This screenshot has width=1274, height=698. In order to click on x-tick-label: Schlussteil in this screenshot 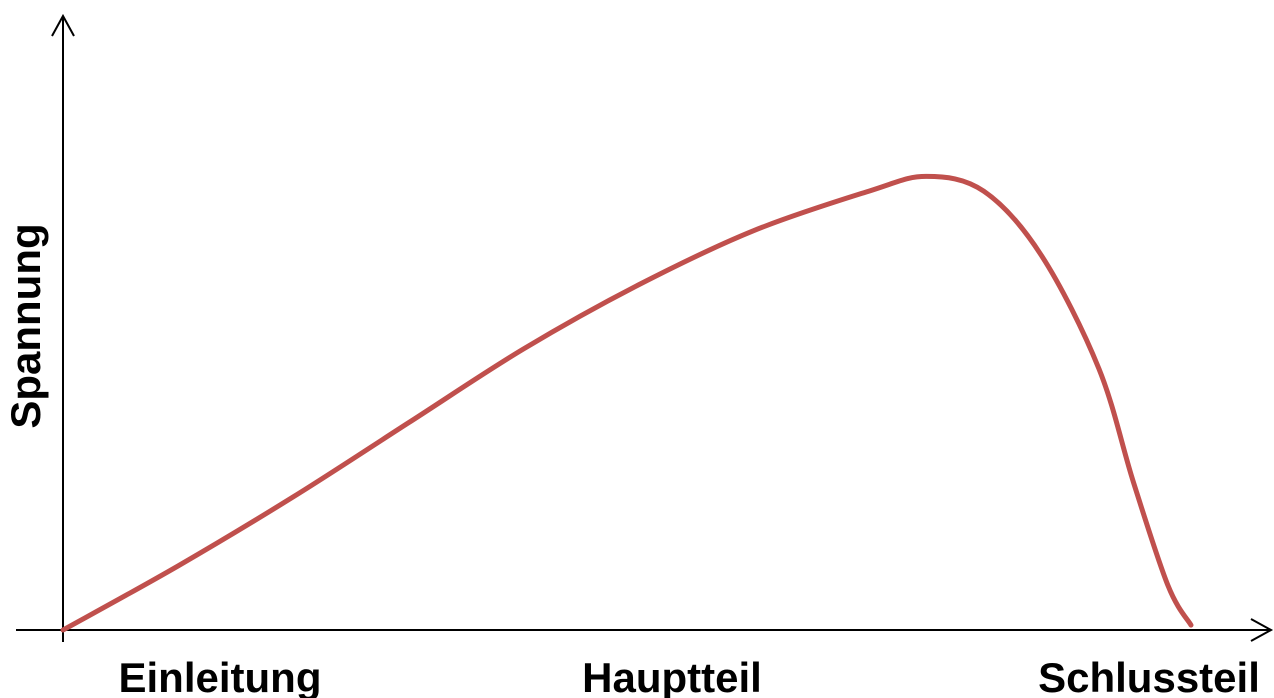, I will do `click(1149, 676)`.